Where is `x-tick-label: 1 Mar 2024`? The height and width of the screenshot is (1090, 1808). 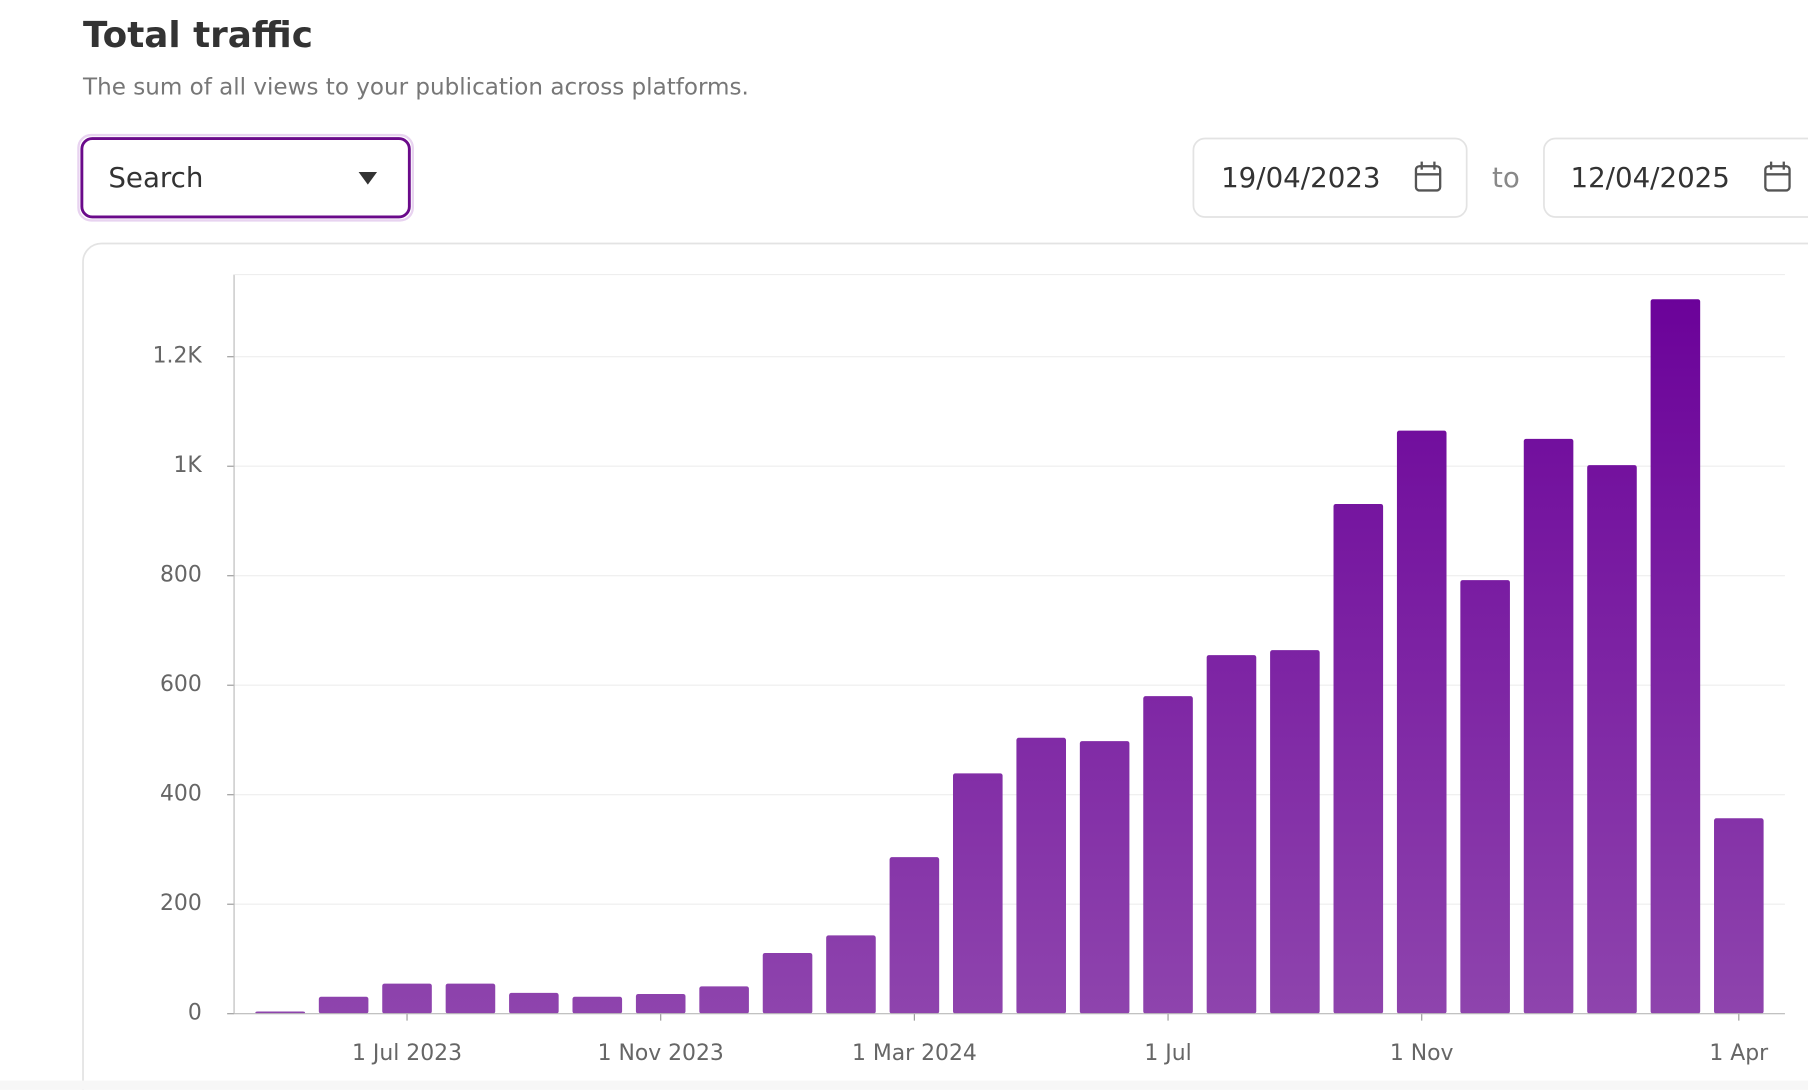 x-tick-label: 1 Mar 2024 is located at coordinates (914, 1053).